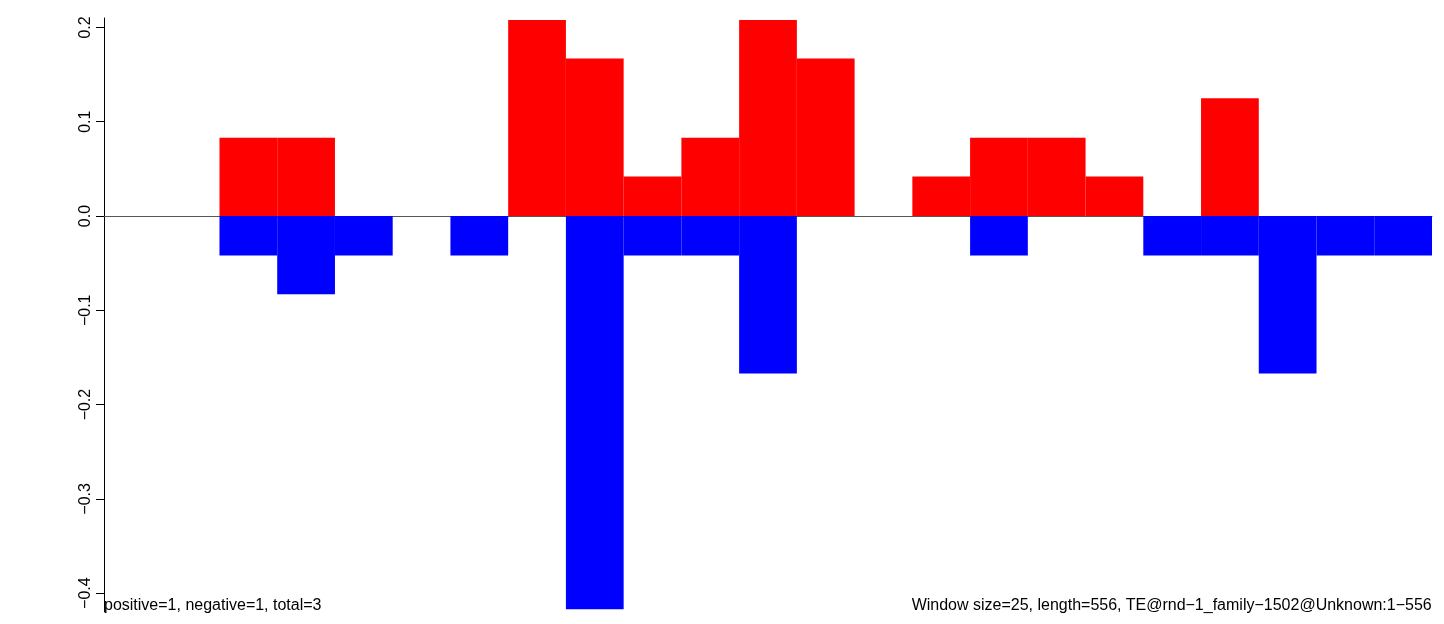 This screenshot has height=624, width=1444. I want to click on y-tick-label: 0.0, so click(84, 216).